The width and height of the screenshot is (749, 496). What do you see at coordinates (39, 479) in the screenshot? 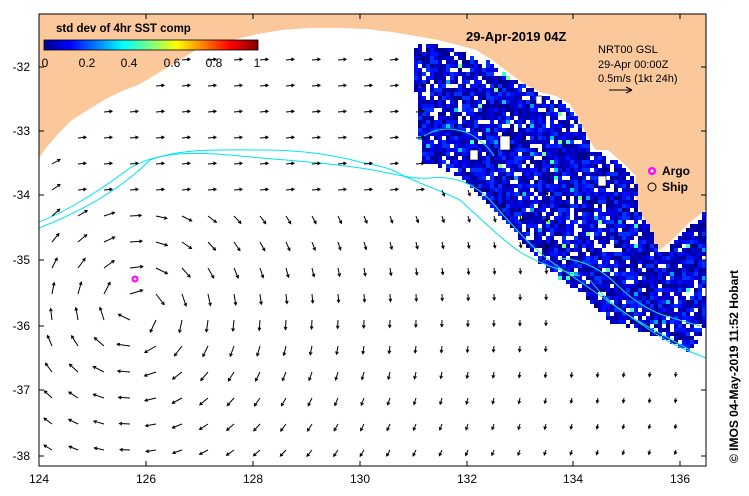
I see `x-tick-label: 124` at bounding box center [39, 479].